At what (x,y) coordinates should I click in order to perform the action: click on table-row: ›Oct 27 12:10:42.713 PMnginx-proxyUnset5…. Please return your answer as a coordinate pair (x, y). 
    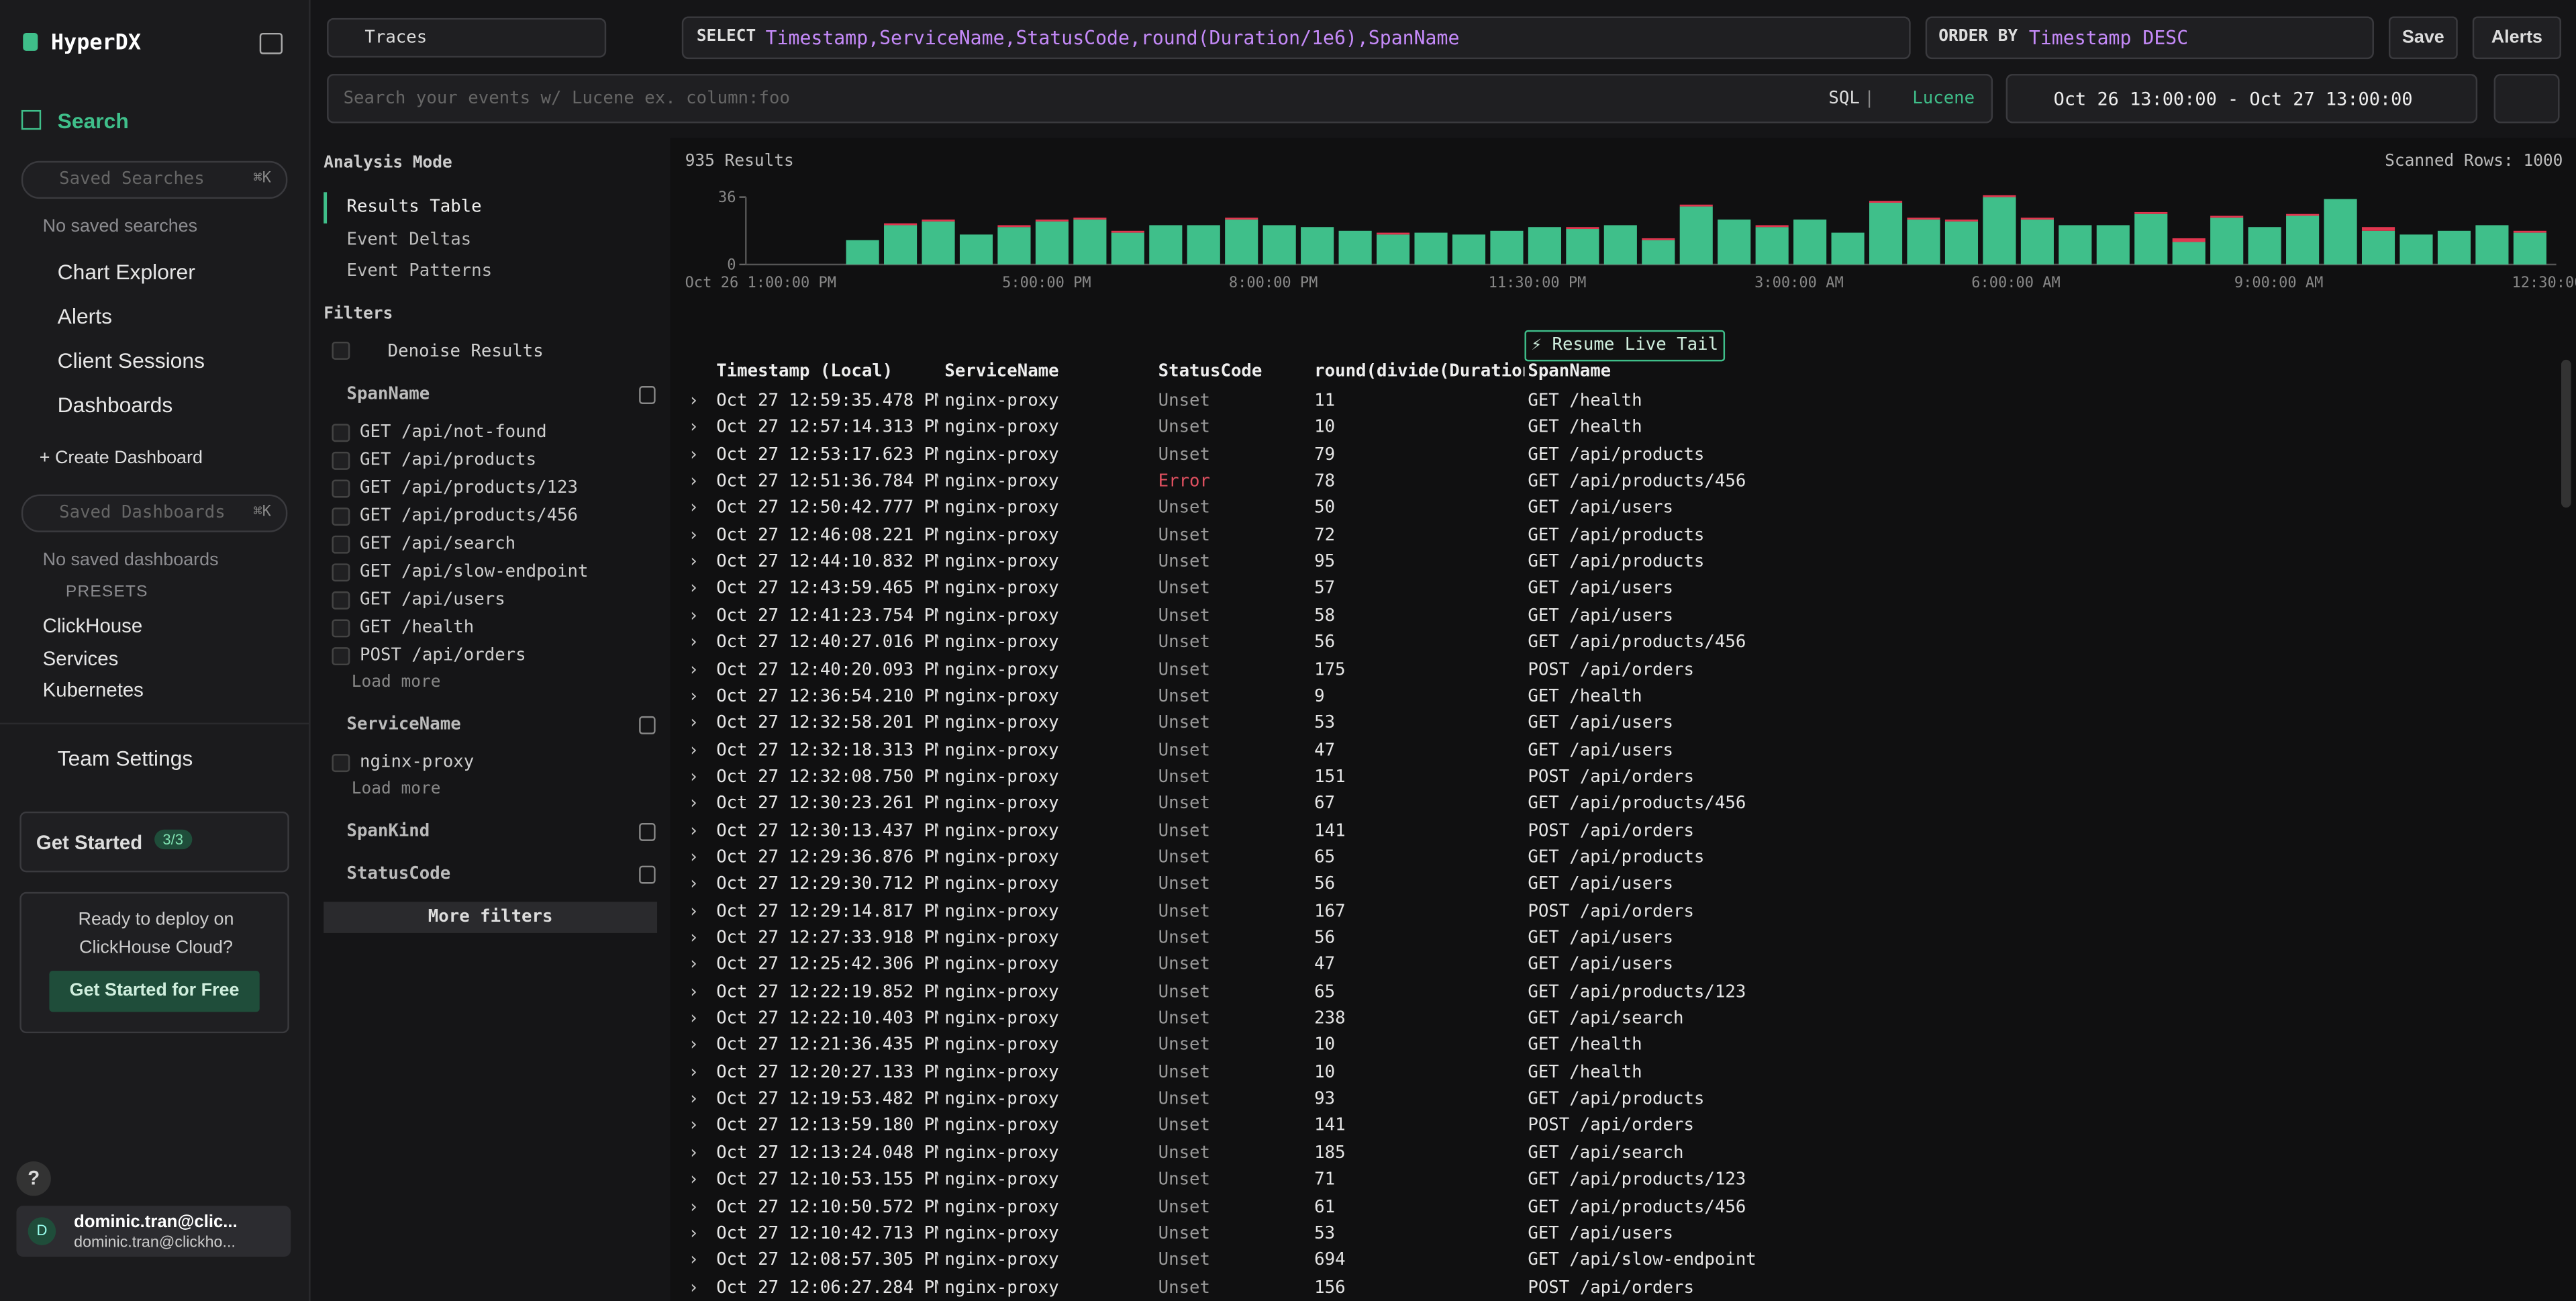
    Looking at the image, I should click on (1607, 1233).